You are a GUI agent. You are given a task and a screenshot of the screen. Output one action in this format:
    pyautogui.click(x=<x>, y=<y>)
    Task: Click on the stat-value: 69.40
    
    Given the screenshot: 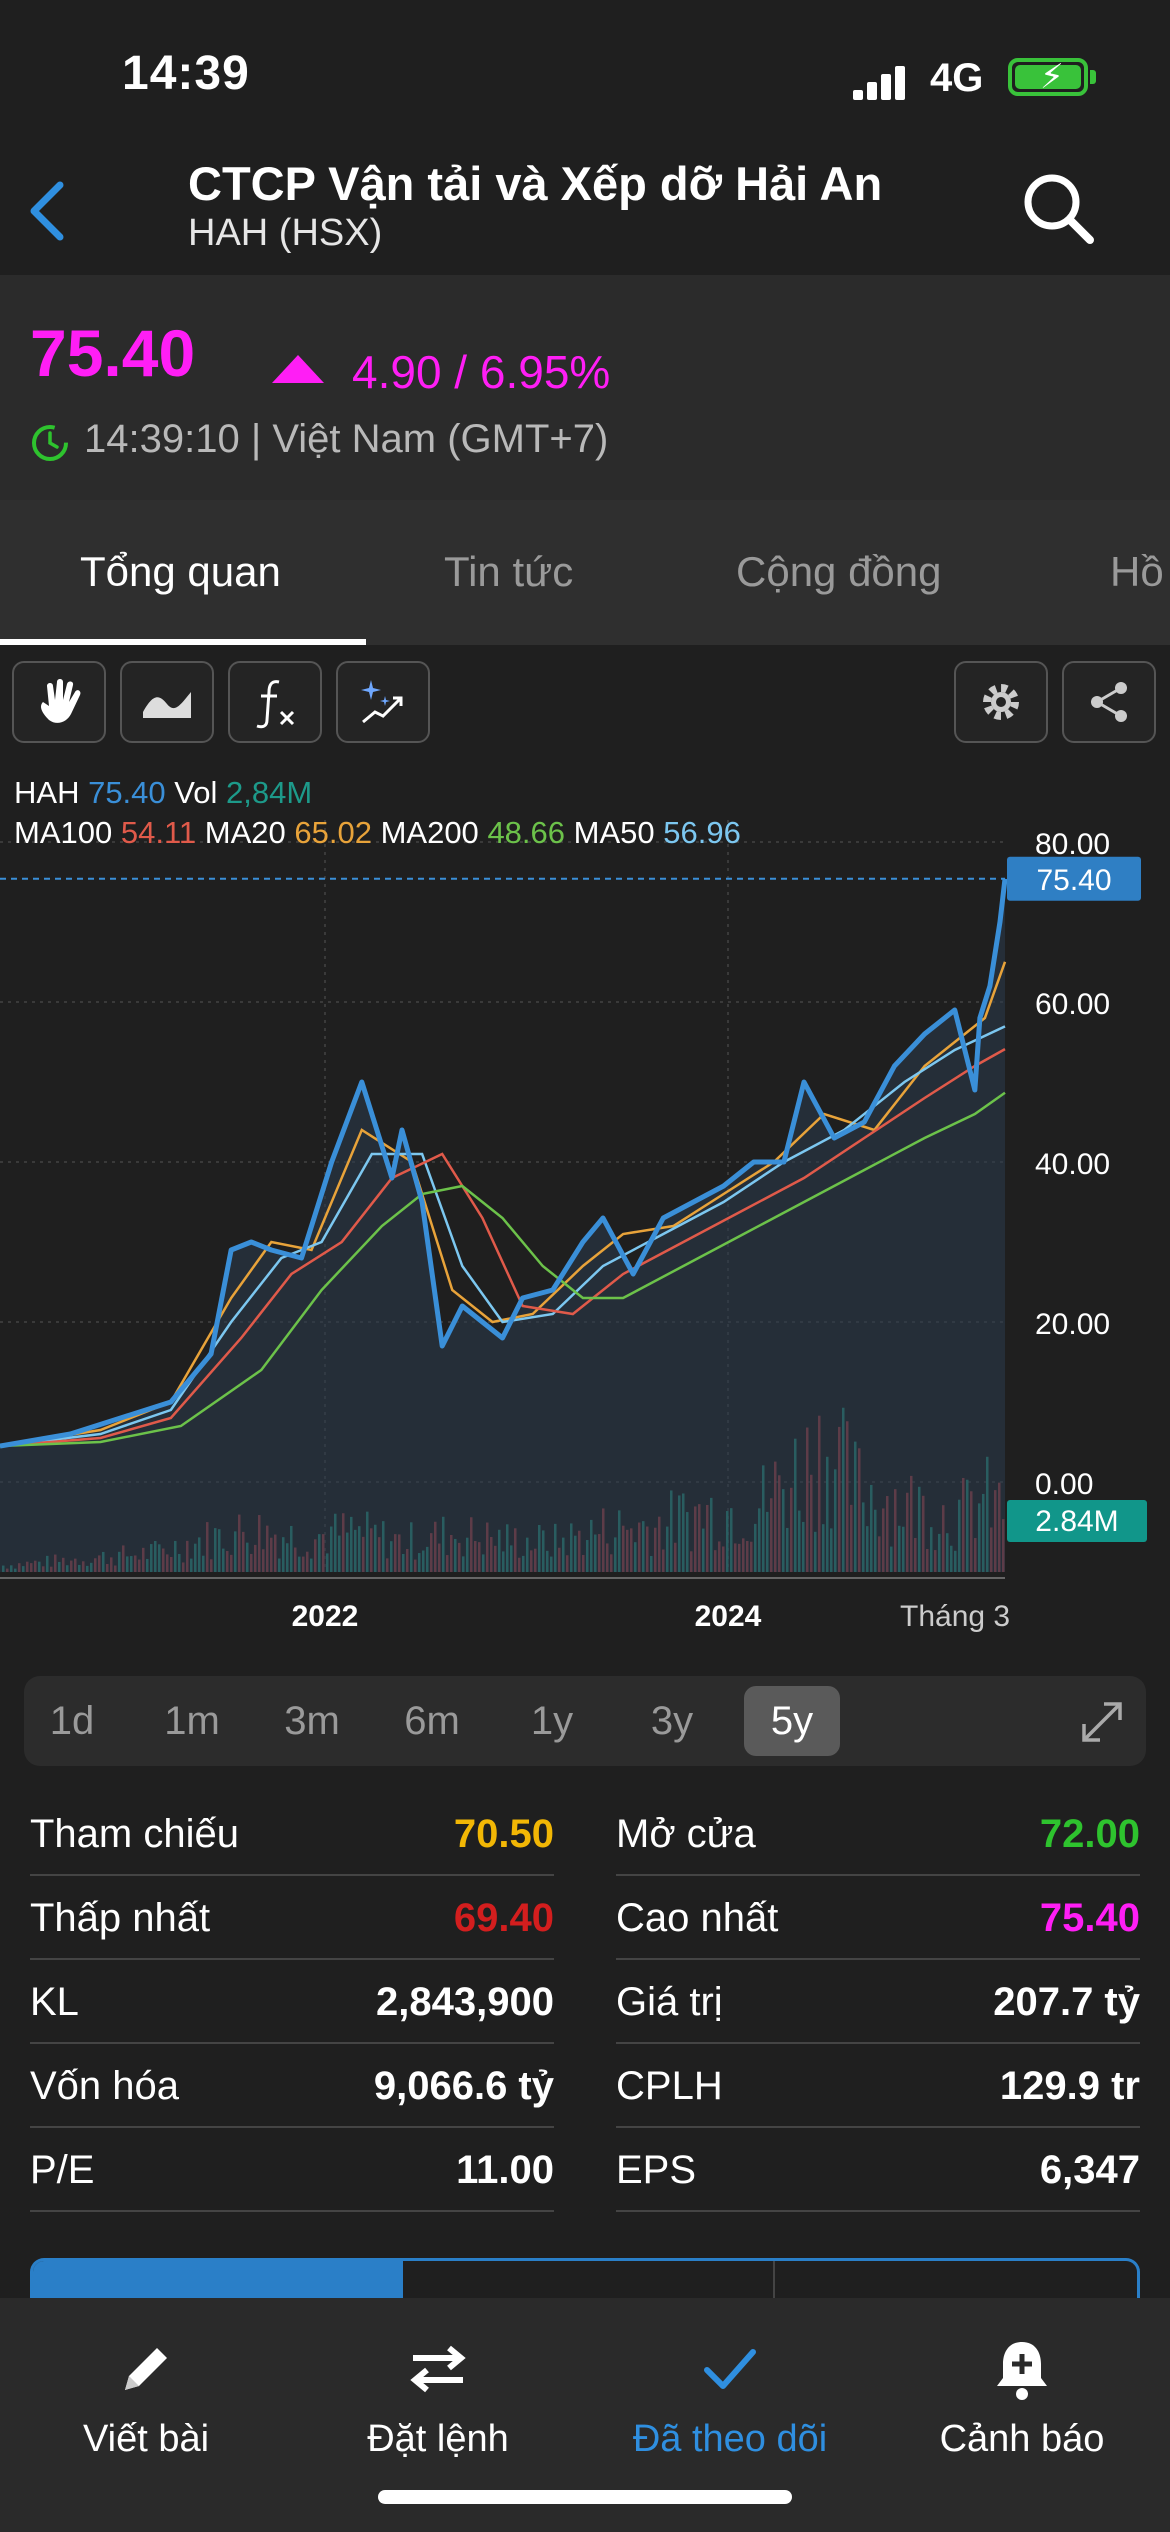 What is the action you would take?
    pyautogui.click(x=503, y=1918)
    